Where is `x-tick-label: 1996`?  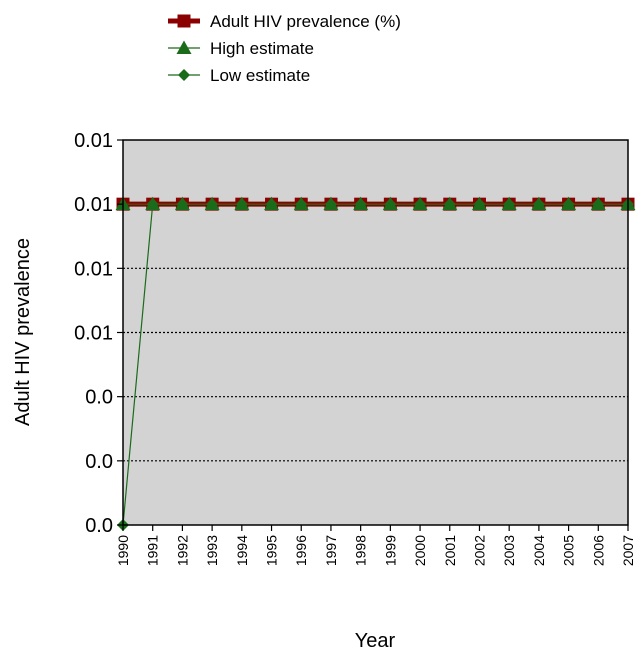
x-tick-label: 1996 is located at coordinates (301, 550).